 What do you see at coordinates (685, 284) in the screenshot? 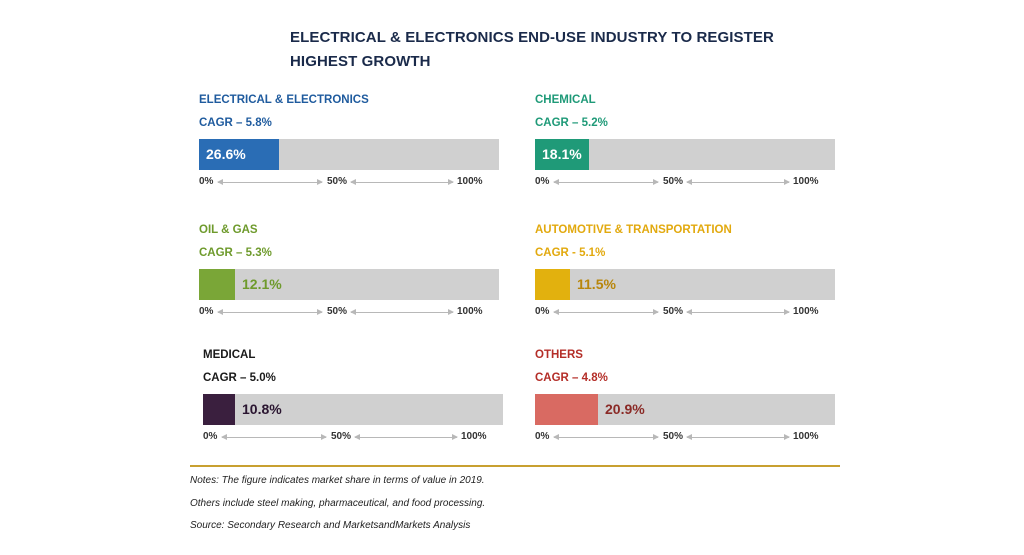
I see `bar-track: 11.5%` at bounding box center [685, 284].